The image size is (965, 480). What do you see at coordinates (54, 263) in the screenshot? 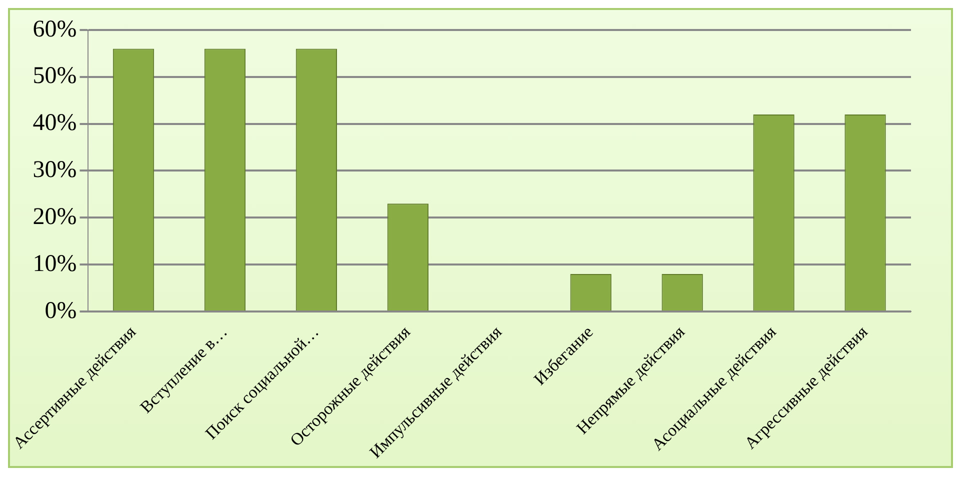
I see `y-tick-label: 10%` at bounding box center [54, 263].